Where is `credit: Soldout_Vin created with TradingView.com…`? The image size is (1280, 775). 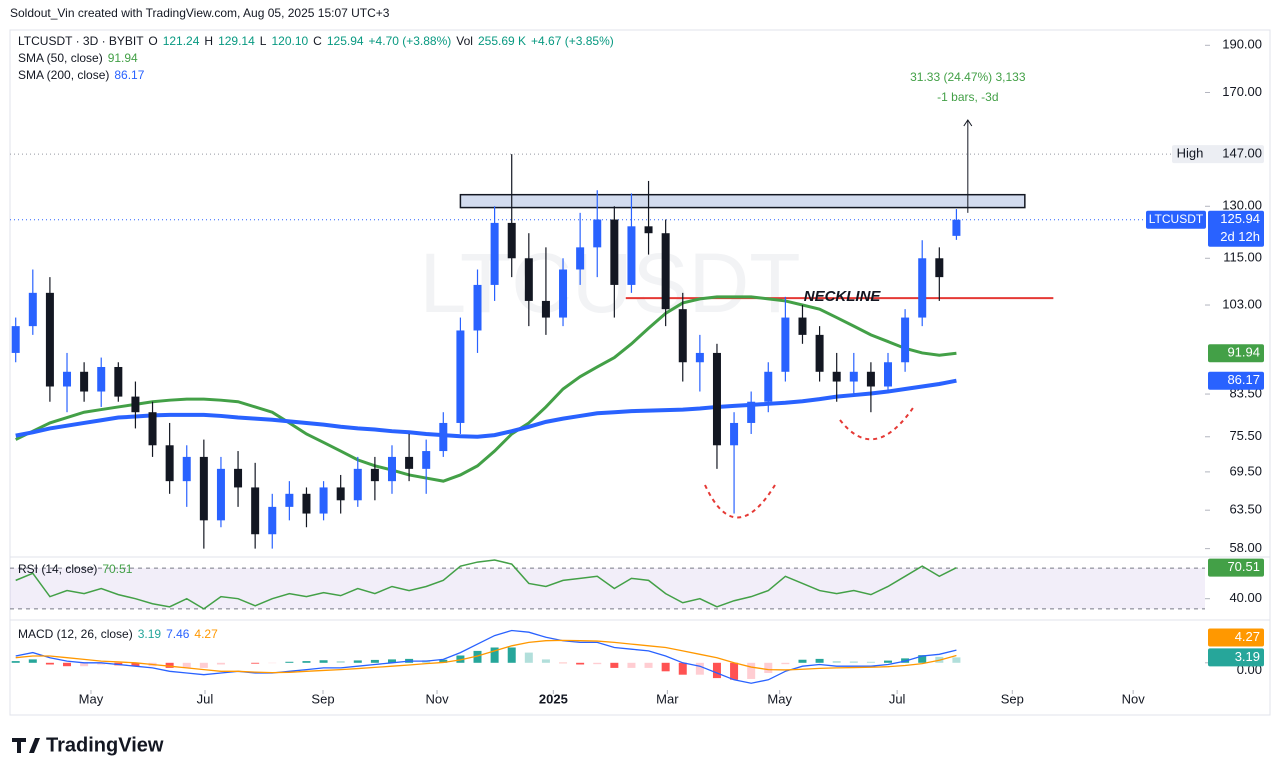 credit: Soldout_Vin created with TradingView.com… is located at coordinates (200, 13).